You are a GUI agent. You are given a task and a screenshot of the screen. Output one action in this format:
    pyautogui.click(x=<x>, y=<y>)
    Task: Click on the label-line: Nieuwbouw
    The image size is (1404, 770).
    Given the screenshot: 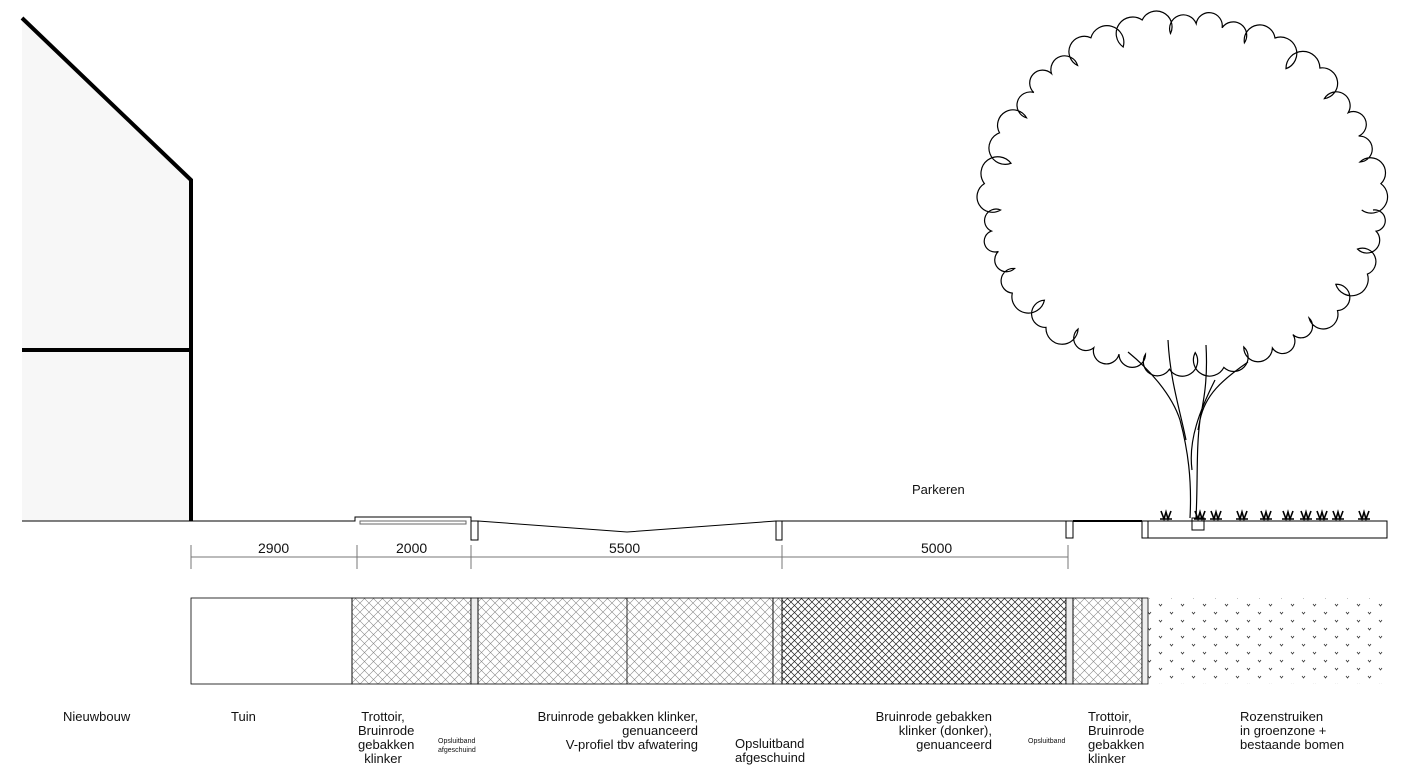 What is the action you would take?
    pyautogui.click(x=97, y=716)
    